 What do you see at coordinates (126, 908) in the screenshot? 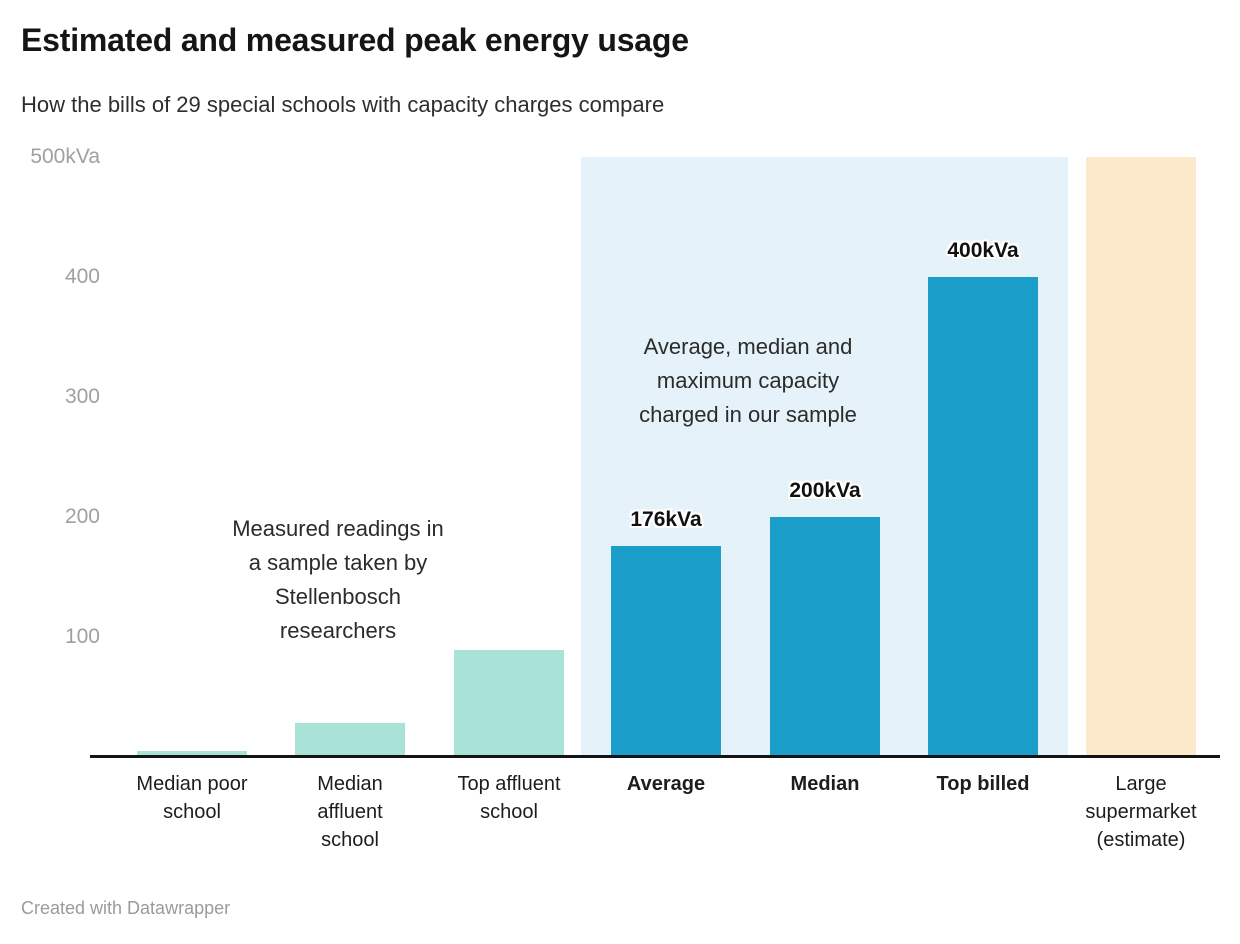
I see `datawrapper-credit-link: Created with Datawrapper` at bounding box center [126, 908].